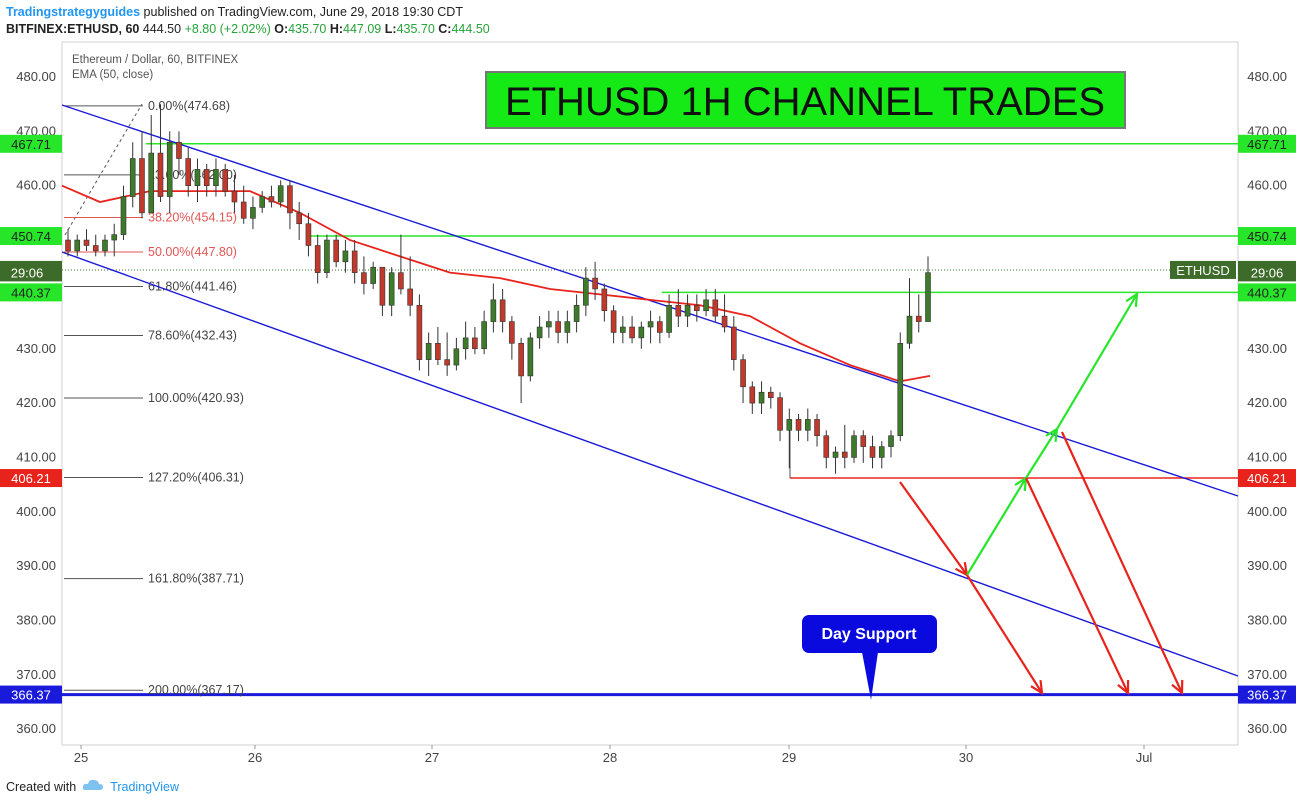  I want to click on y-tick-label-left: 370.00, so click(36, 674).